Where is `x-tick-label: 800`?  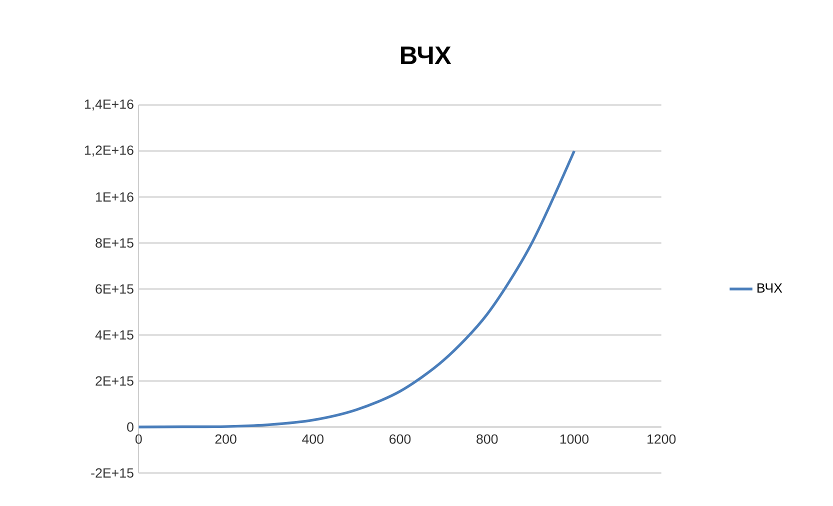 x-tick-label: 800 is located at coordinates (487, 439).